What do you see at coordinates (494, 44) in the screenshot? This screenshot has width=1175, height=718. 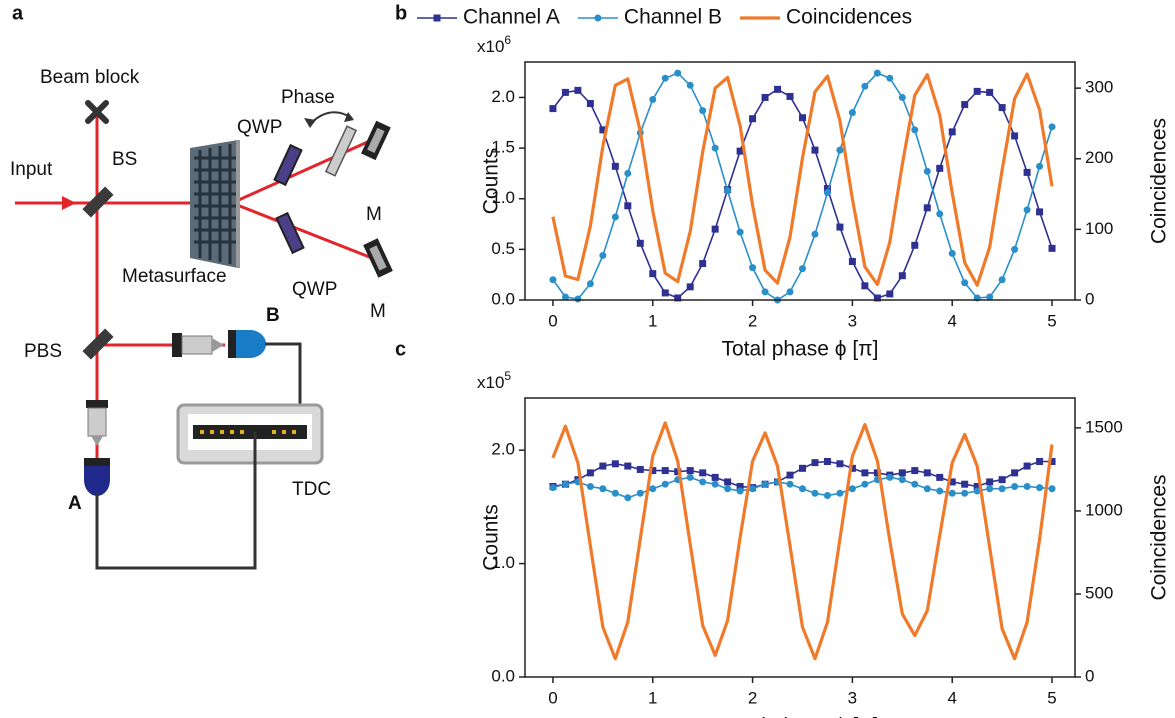 I see `axis-multiplier: x106` at bounding box center [494, 44].